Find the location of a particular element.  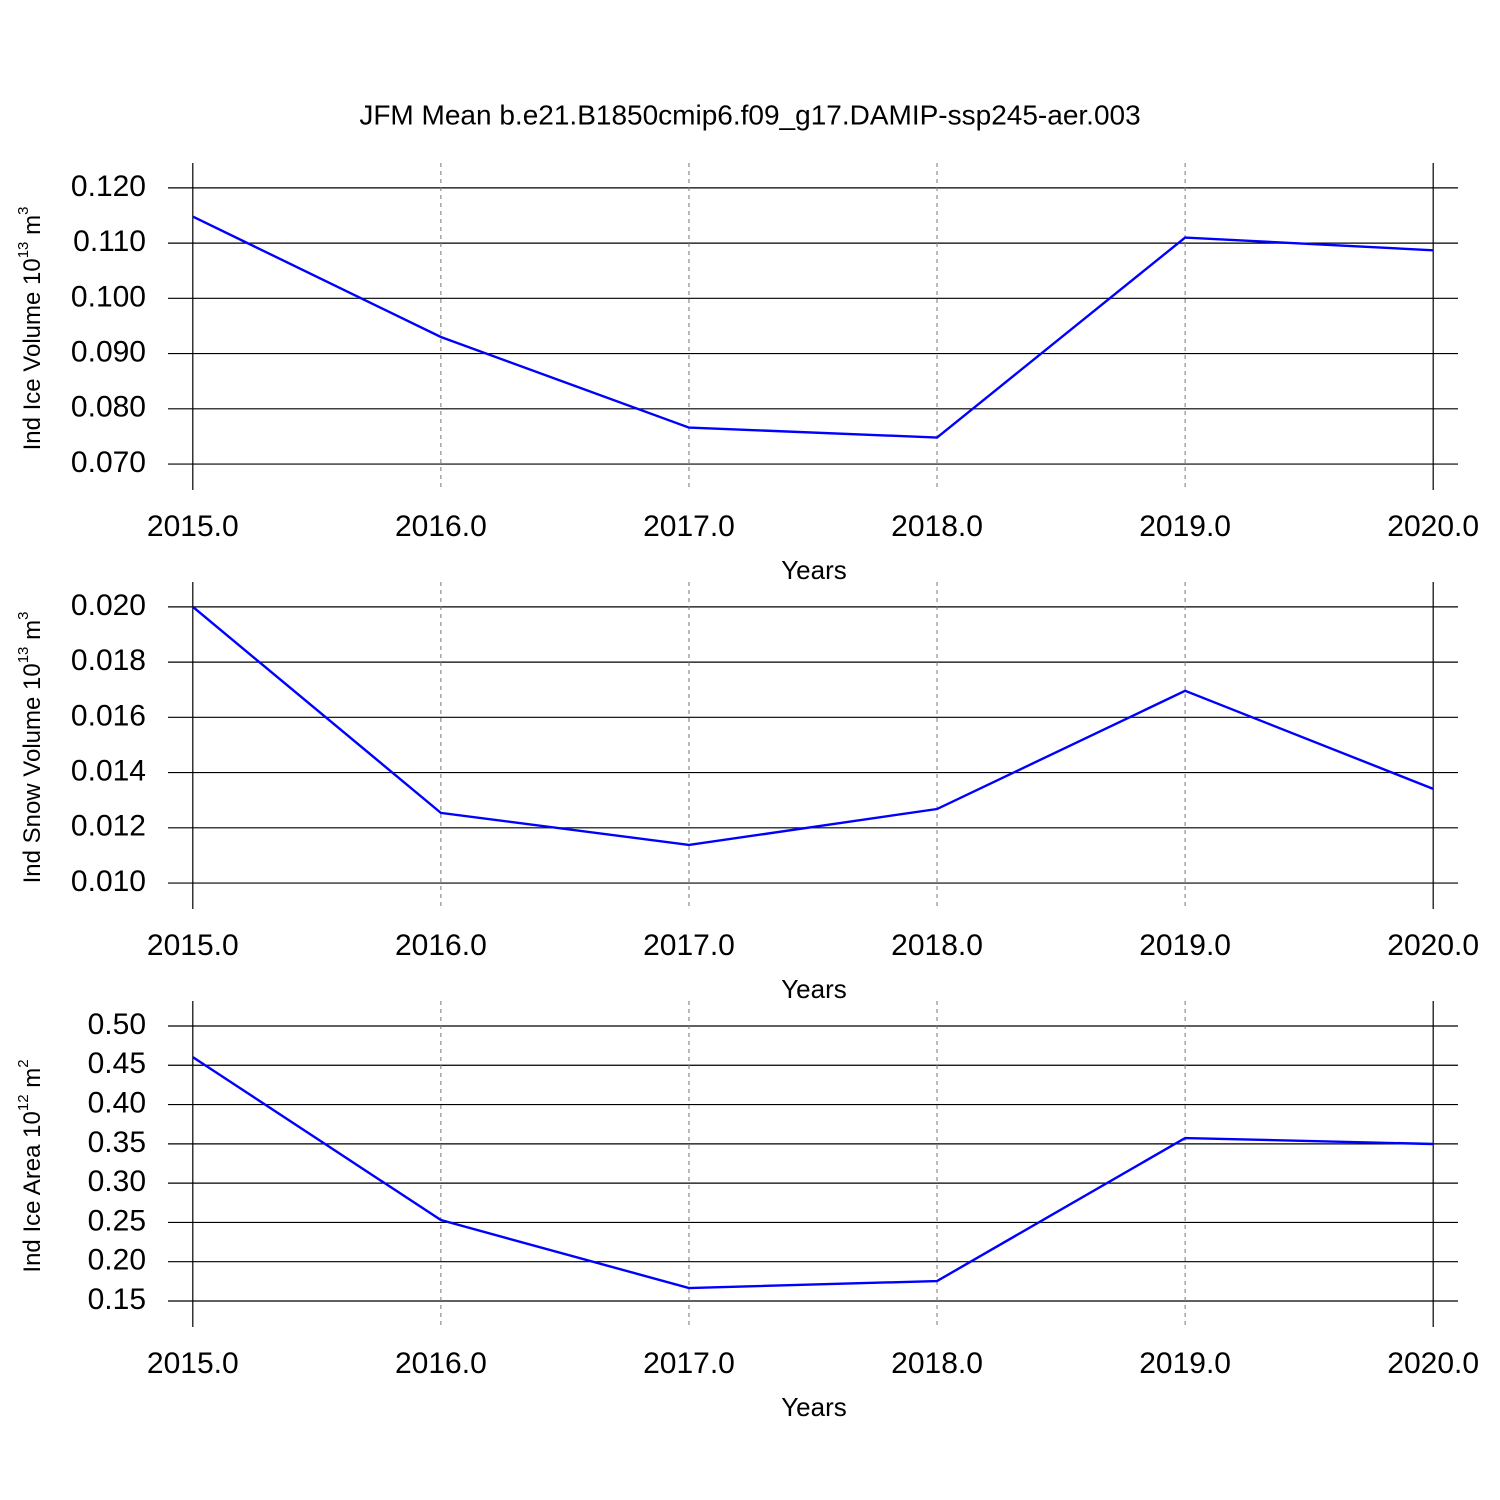

label-part: Ind Snow Volume 10 is located at coordinates (32, 773).